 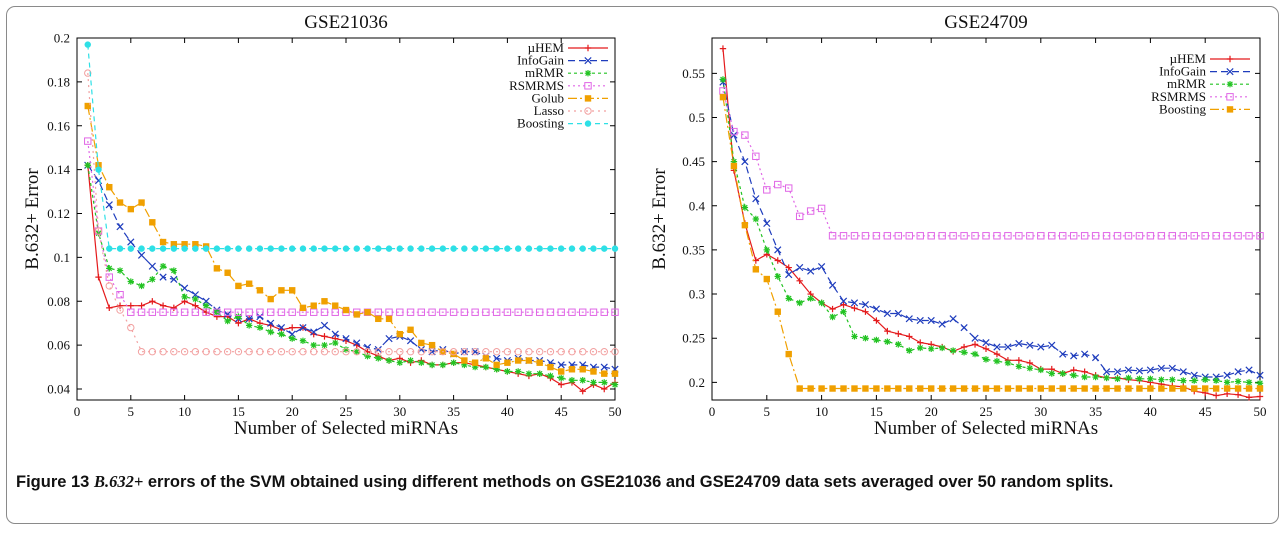 What do you see at coordinates (991, 163) in the screenshot?
I see `chart-2-series-line` at bounding box center [991, 163].